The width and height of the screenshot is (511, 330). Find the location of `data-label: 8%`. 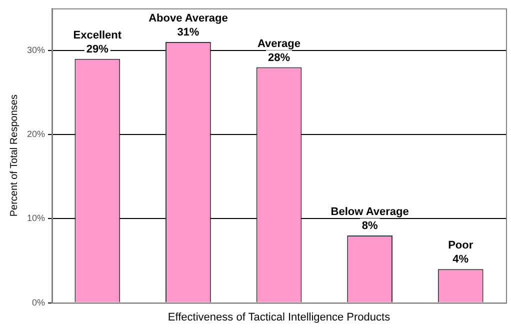

data-label: 8% is located at coordinates (370, 226).